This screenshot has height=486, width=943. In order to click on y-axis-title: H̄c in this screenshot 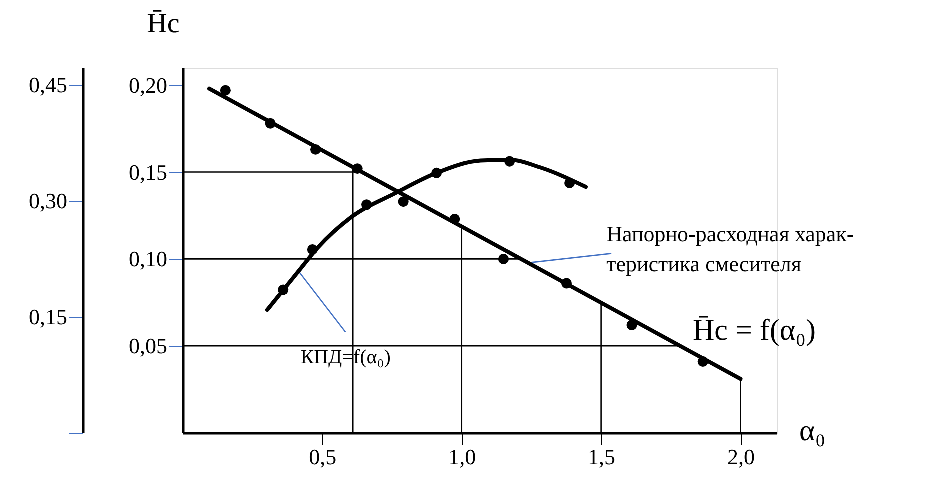, I will do `click(163, 24)`.